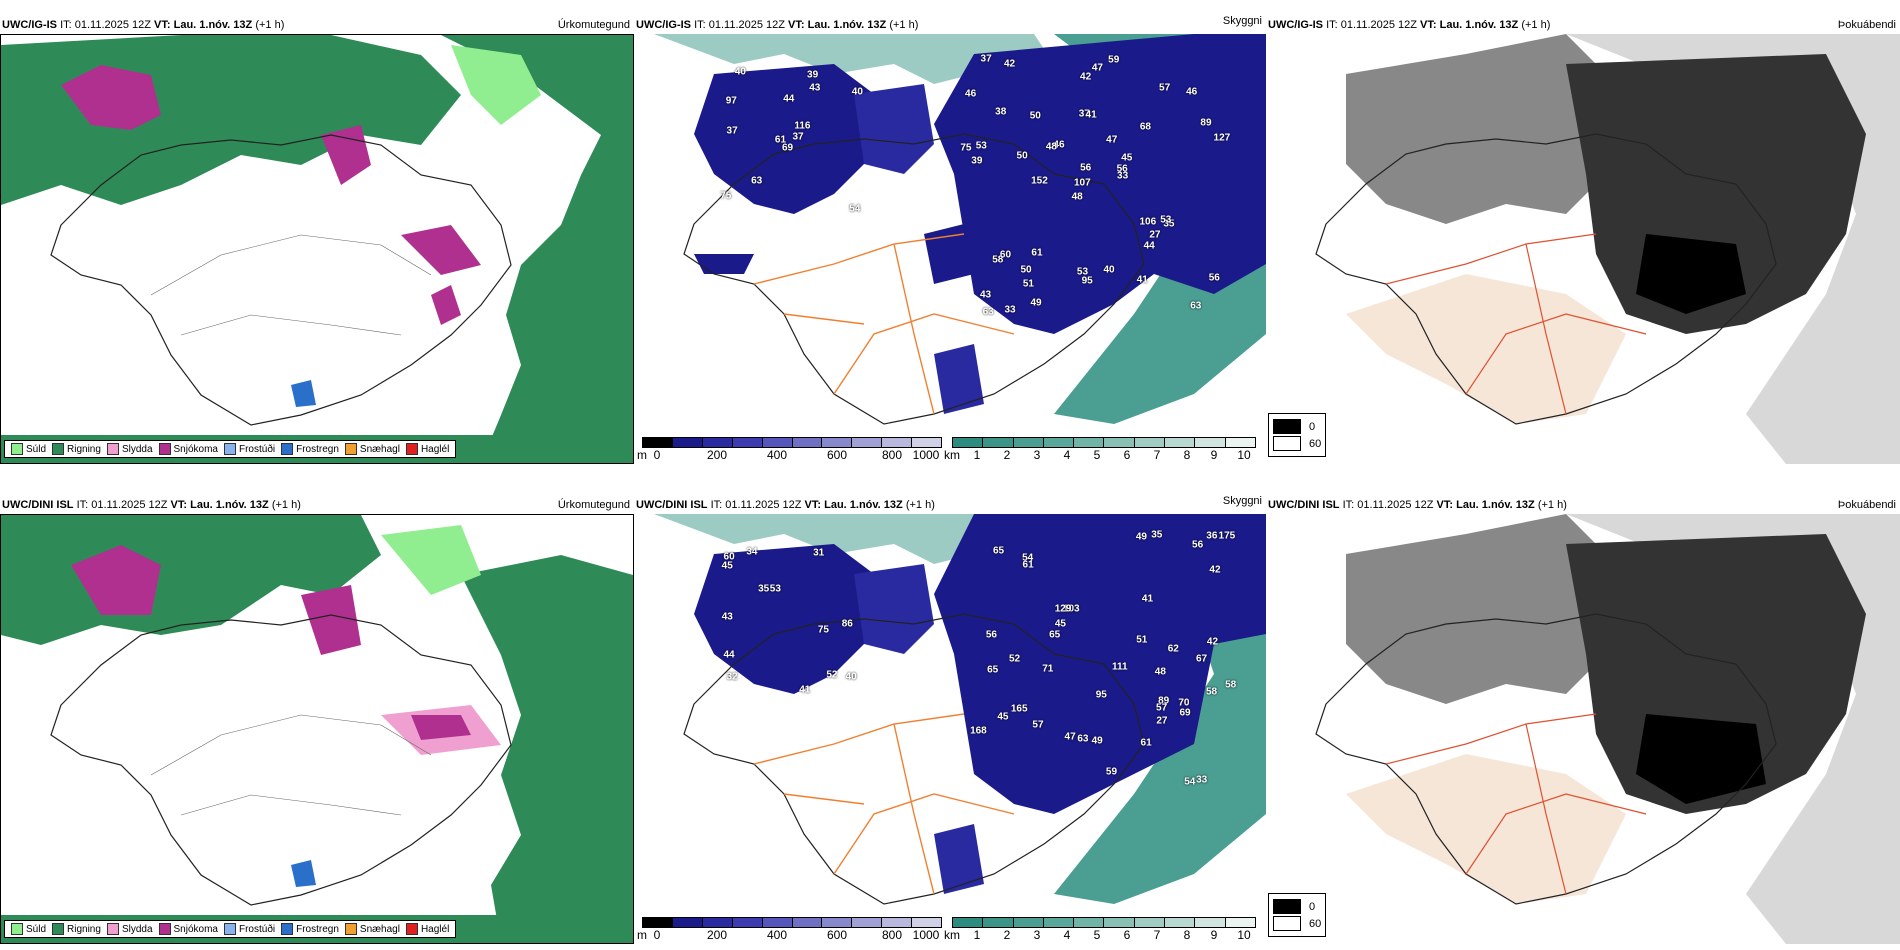 This screenshot has height=950, width=1900. Describe the element at coordinates (977, 161) in the screenshot. I see `ceiling-label: 39` at that location.